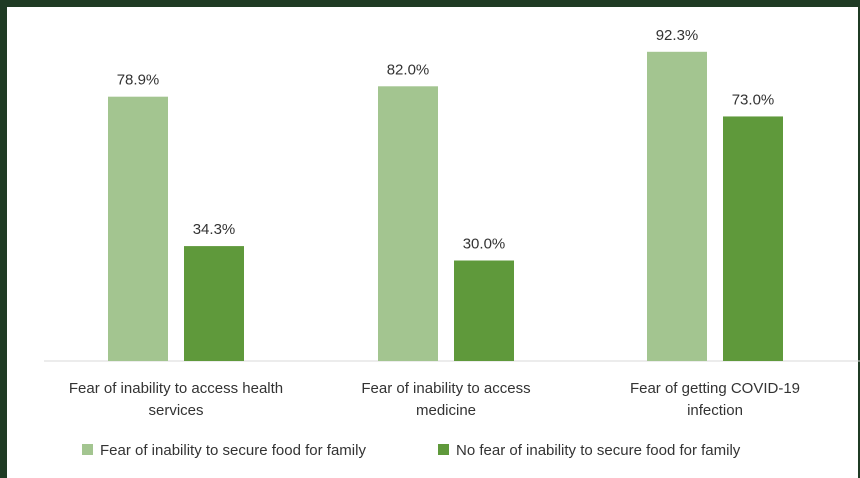 This screenshot has height=478, width=860. What do you see at coordinates (753, 99) in the screenshot?
I see `data-label-no-fear-food-3: 73.0%` at bounding box center [753, 99].